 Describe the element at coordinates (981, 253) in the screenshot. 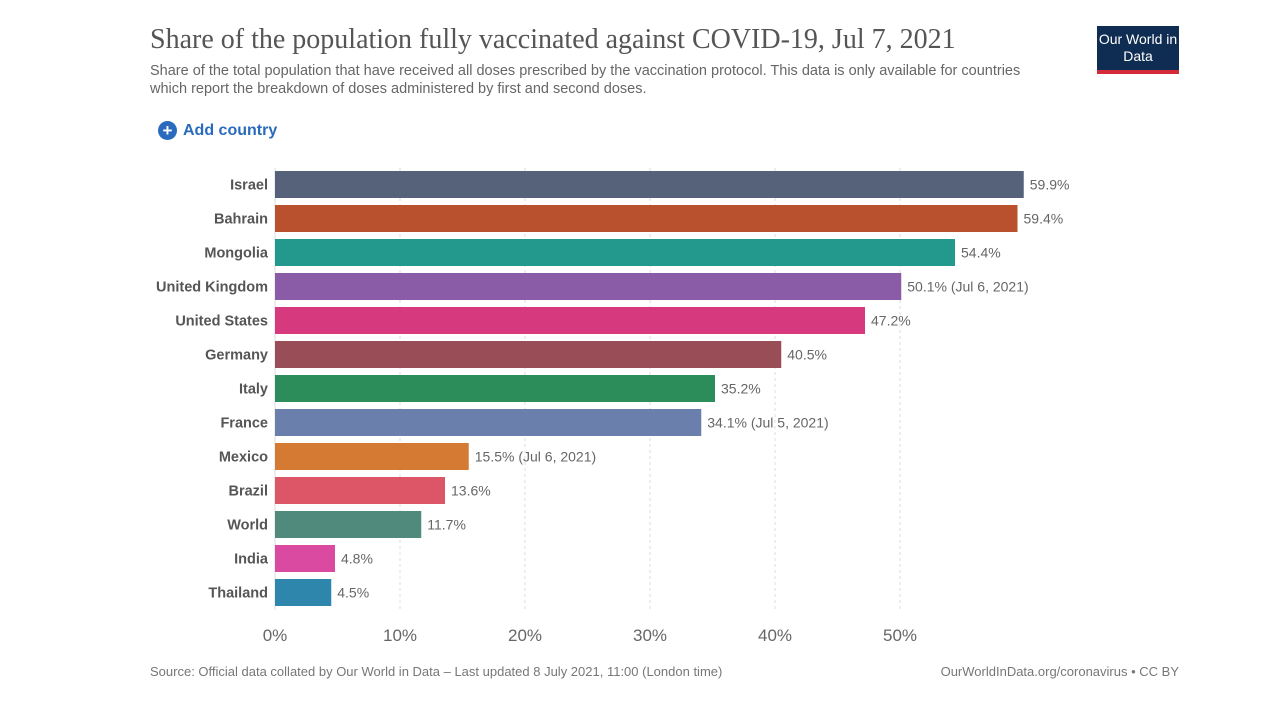

I see `data-label: 54.4%` at that location.